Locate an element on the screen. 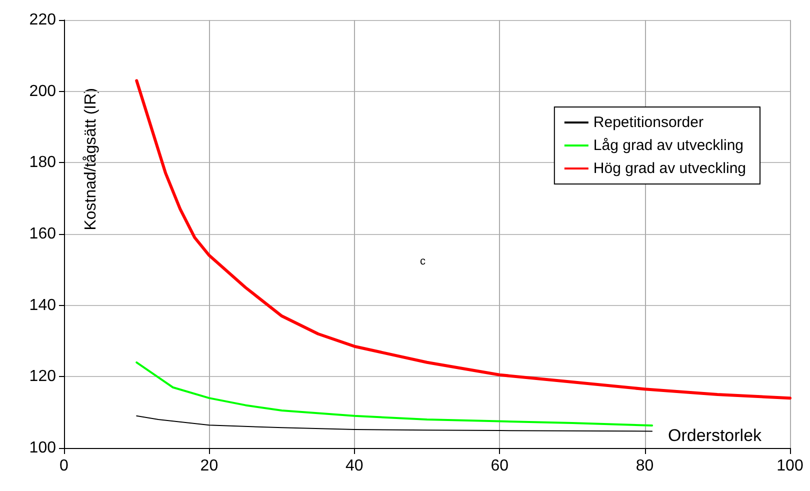  y-tick-label: 100 is located at coordinates (42, 448).